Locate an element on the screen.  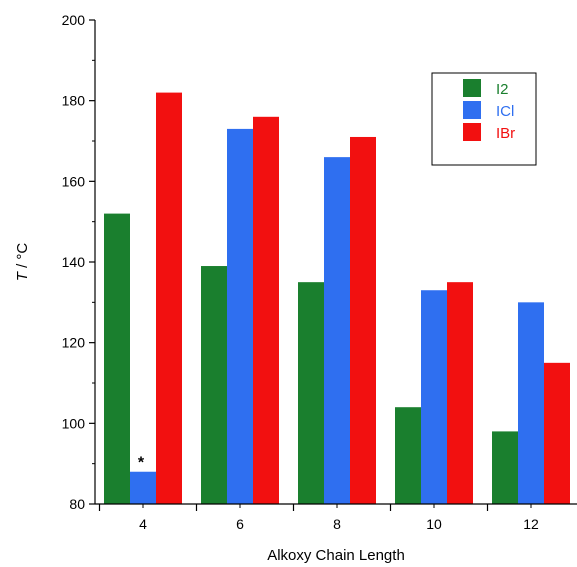
x-tick-label: 12 is located at coordinates (531, 524).